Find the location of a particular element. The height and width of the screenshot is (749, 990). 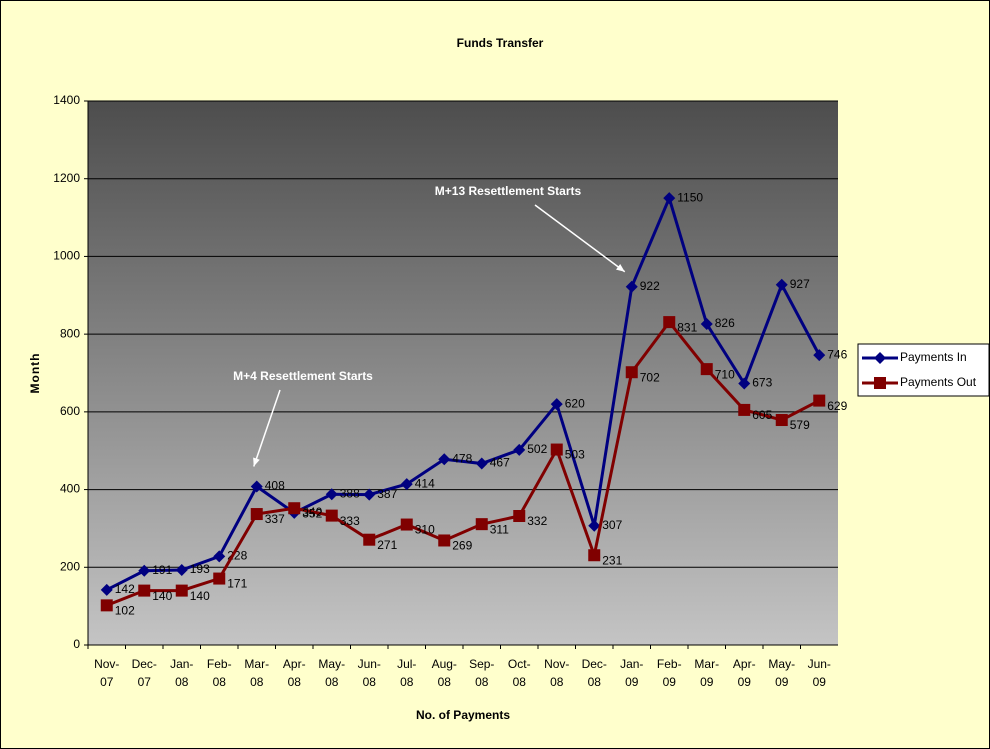

x-tick-label: Jul-08 is located at coordinates (406, 673).